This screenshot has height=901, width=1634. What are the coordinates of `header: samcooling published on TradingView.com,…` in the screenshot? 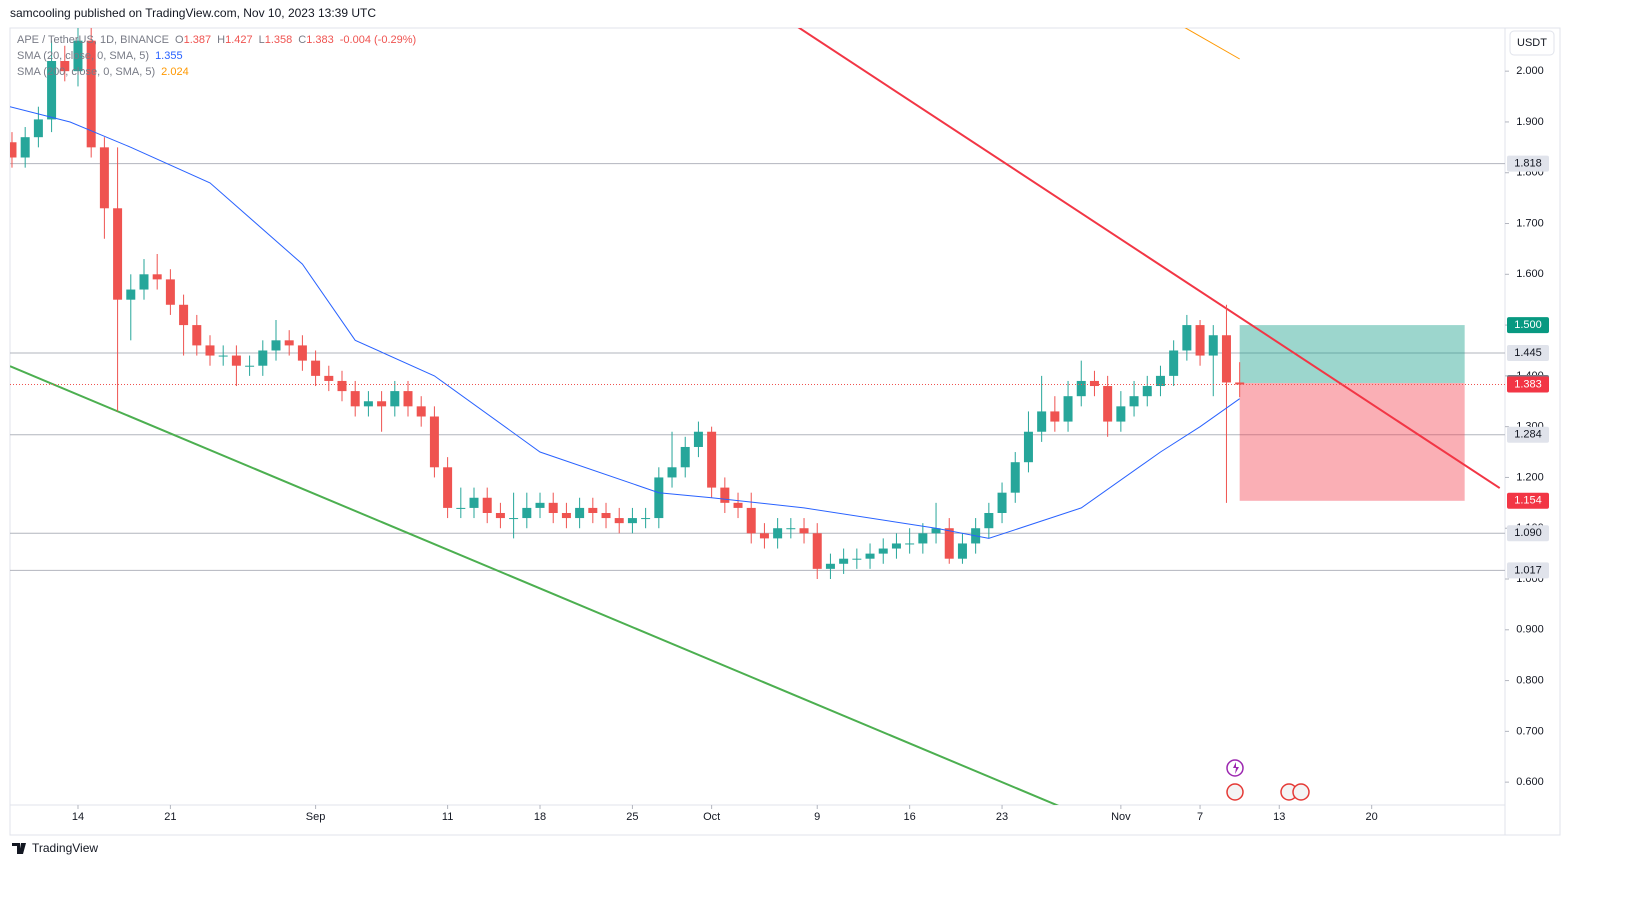 It's located at (193, 13).